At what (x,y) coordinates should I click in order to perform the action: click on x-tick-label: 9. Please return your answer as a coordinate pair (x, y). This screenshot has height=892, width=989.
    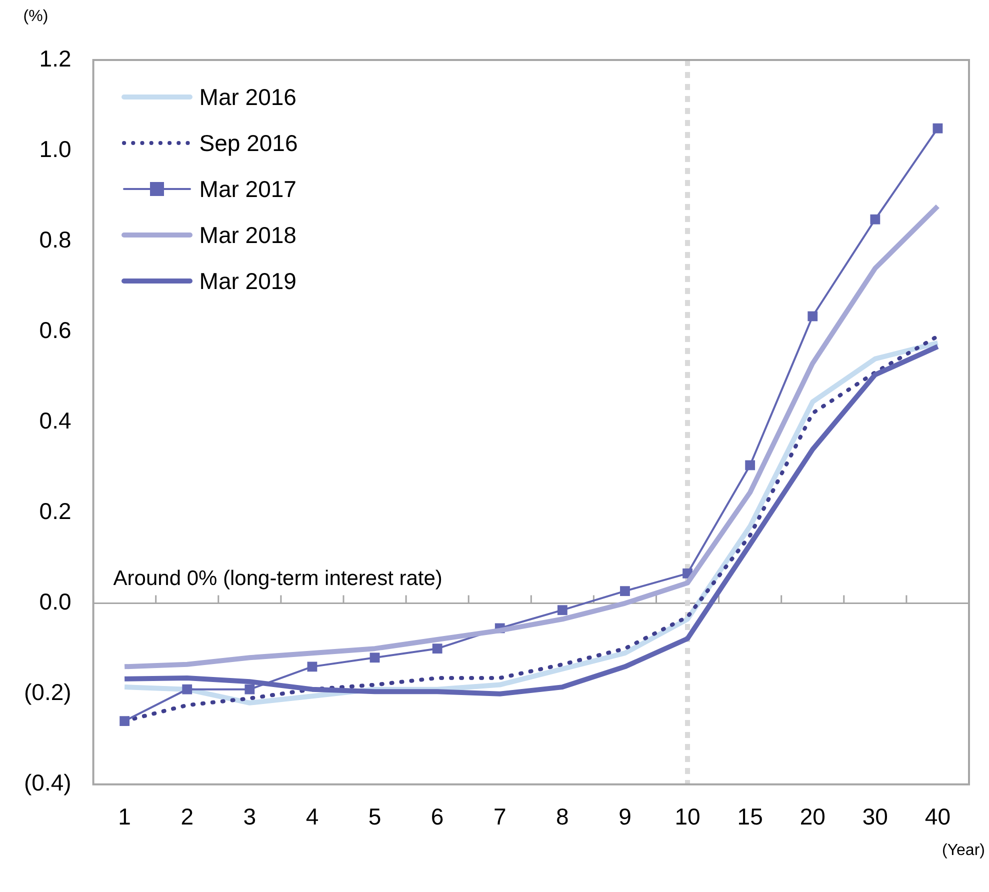
    Looking at the image, I should click on (625, 817).